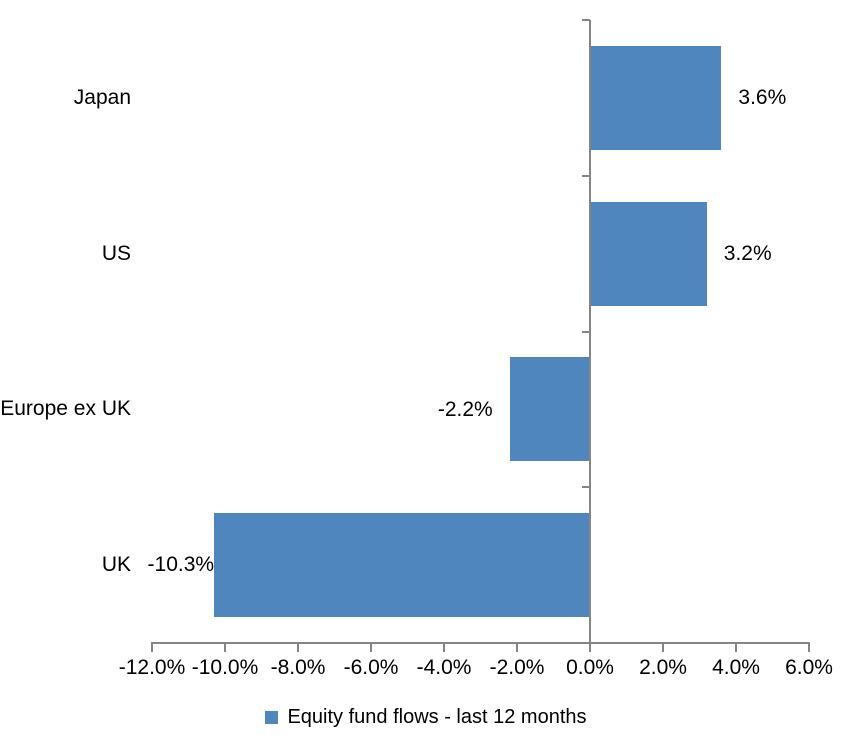 The height and width of the screenshot is (747, 852). Describe the element at coordinates (648, 253) in the screenshot. I see `bar-us` at that location.